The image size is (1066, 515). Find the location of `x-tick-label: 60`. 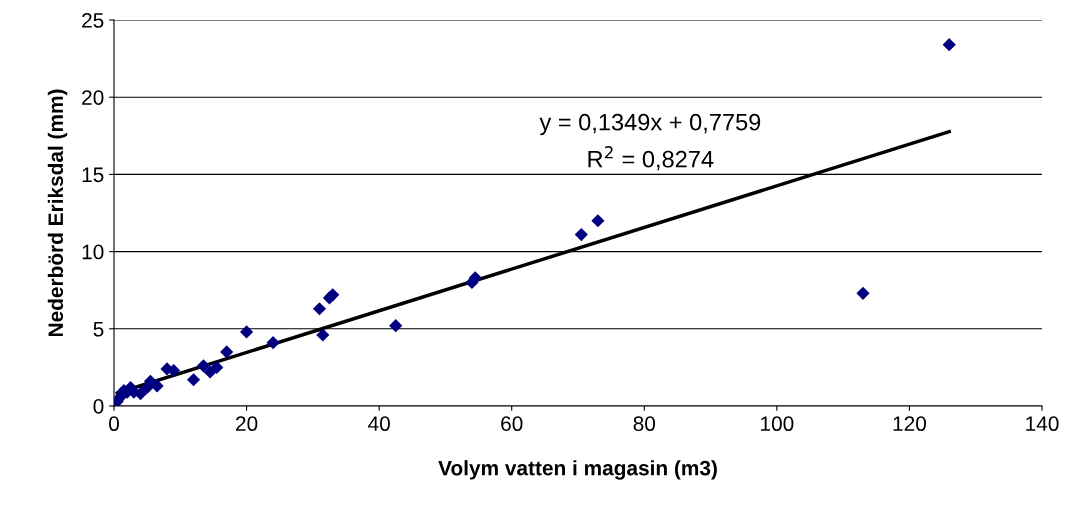

x-tick-label: 60 is located at coordinates (512, 424).